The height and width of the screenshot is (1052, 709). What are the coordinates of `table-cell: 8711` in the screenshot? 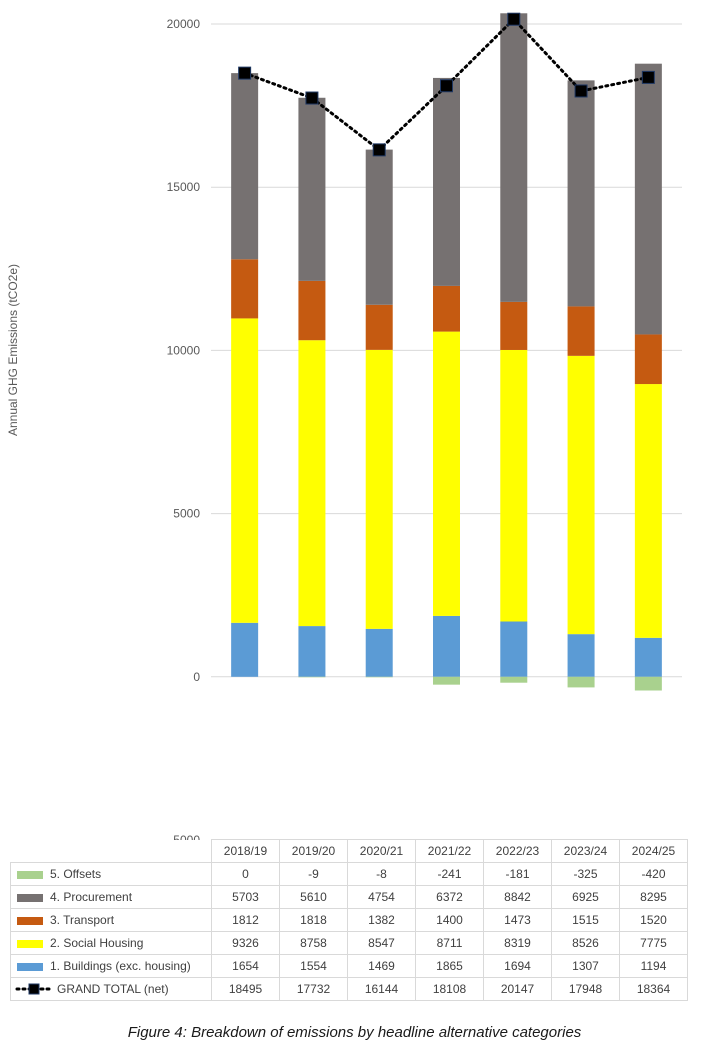 It's located at (449, 943).